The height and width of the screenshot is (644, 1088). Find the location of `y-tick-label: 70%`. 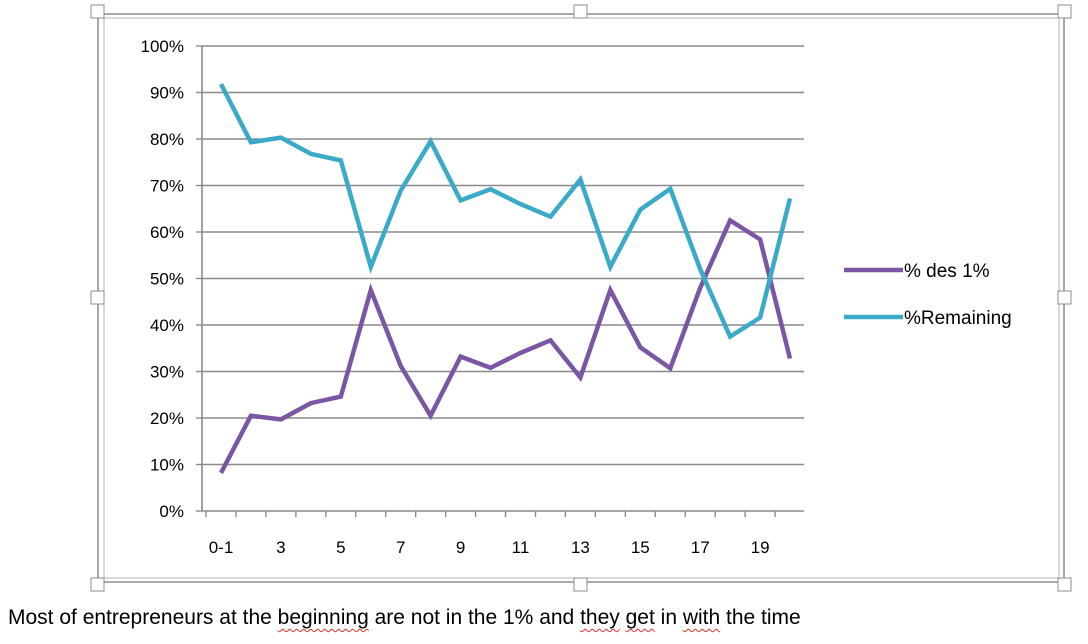

y-tick-label: 70% is located at coordinates (167, 186).